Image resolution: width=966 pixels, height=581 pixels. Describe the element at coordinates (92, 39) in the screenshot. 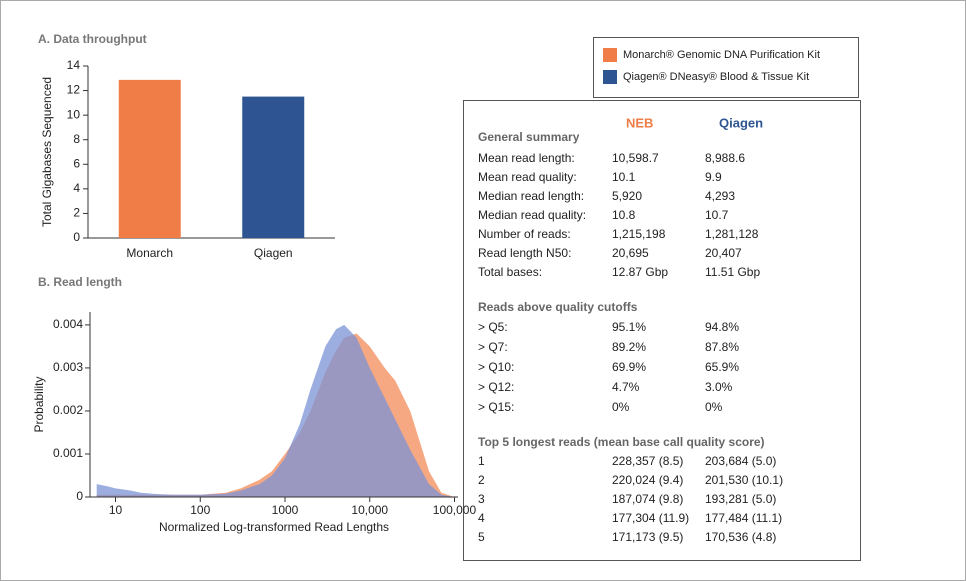

I see `chart-title: A. Data throughput` at that location.